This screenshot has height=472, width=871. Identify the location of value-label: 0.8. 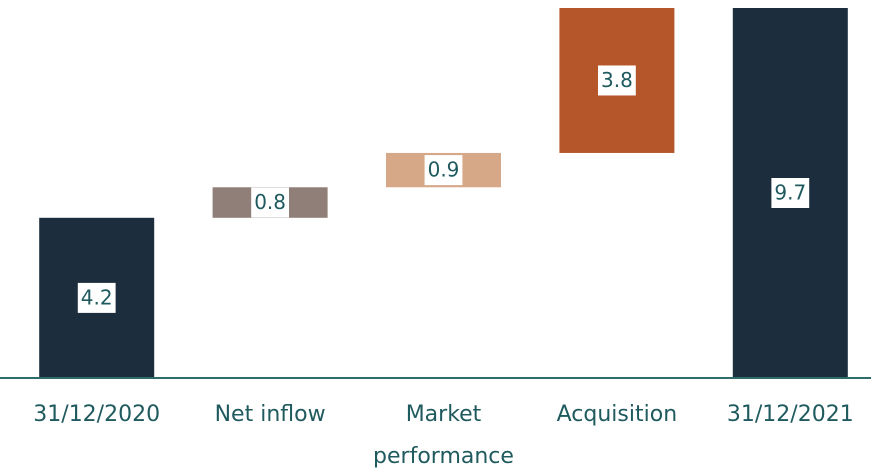
(270, 202).